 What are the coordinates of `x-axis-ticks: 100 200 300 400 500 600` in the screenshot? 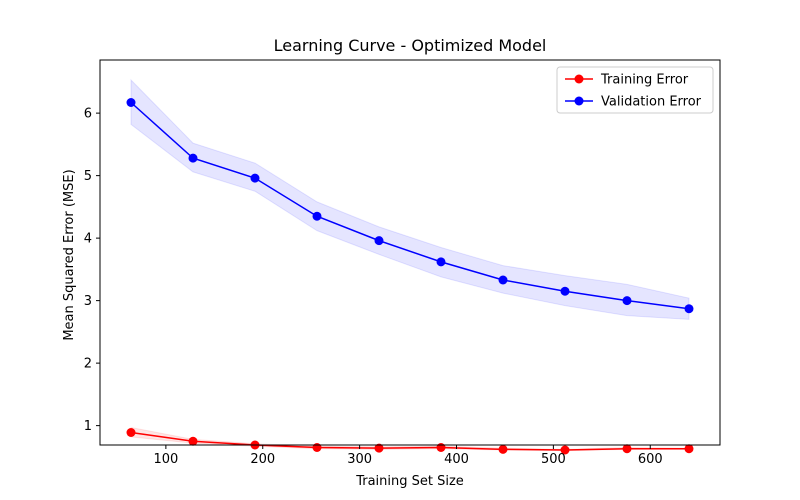 It's located at (408, 456).